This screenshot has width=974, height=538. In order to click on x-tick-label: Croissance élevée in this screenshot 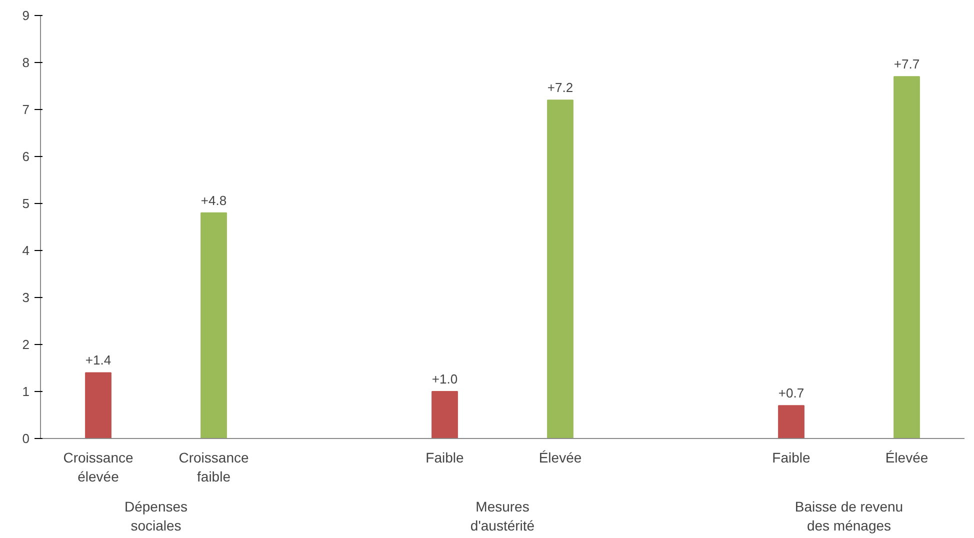, I will do `click(98, 467)`.